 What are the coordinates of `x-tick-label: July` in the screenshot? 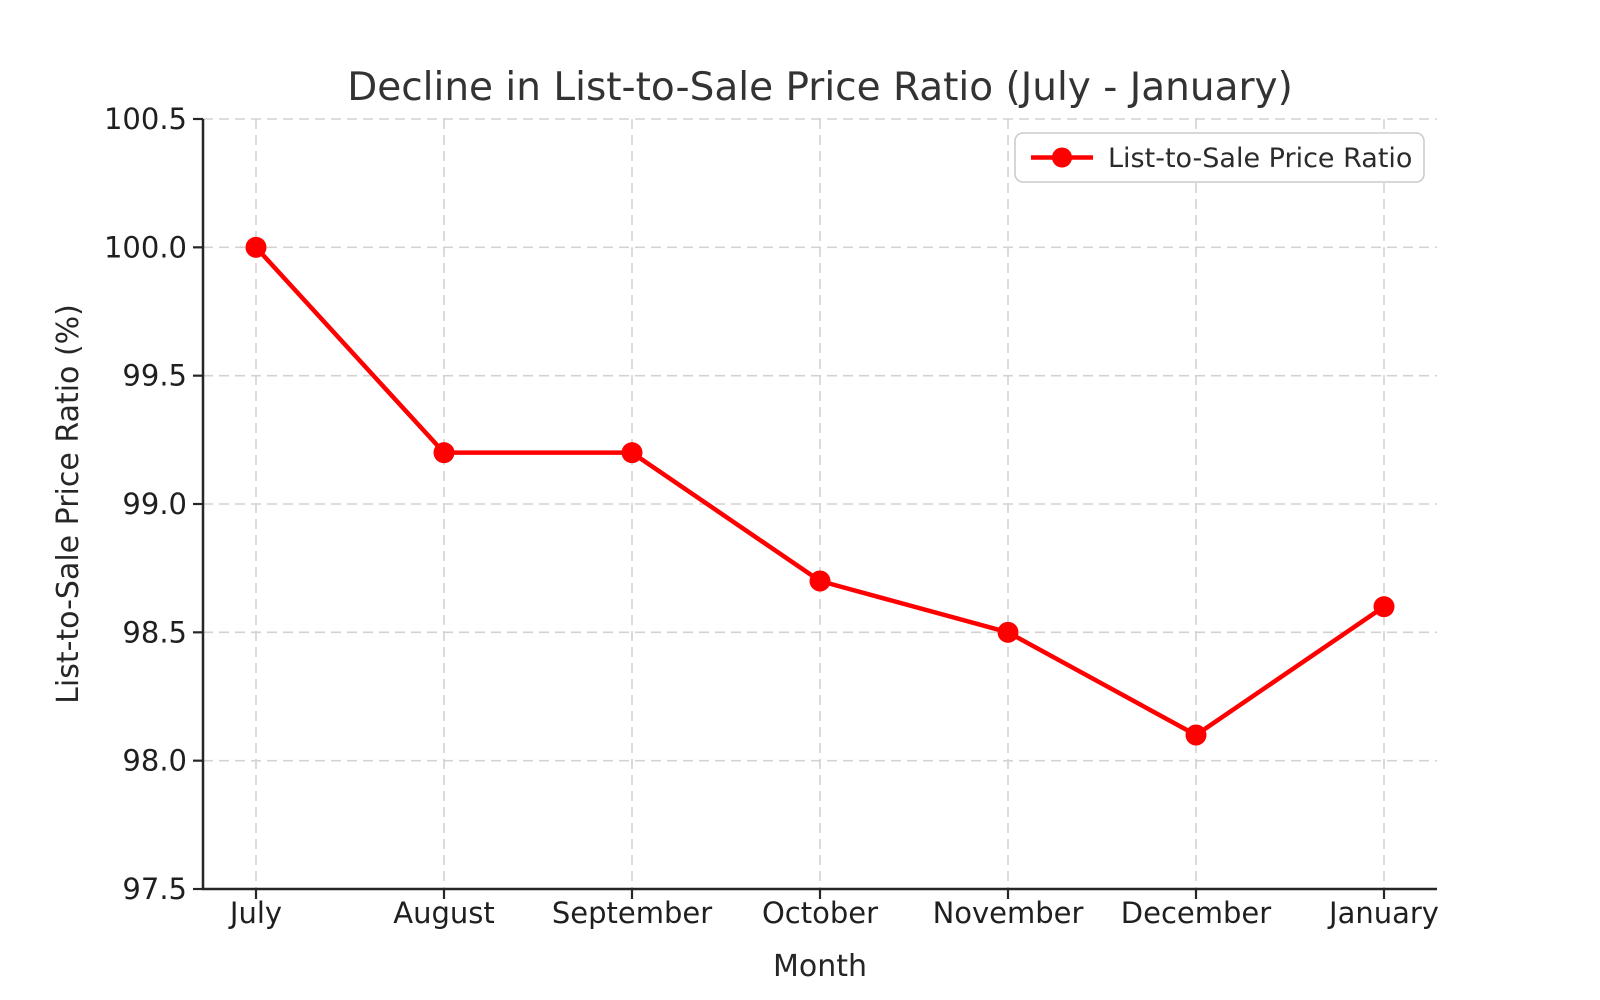 It's located at (255, 913).